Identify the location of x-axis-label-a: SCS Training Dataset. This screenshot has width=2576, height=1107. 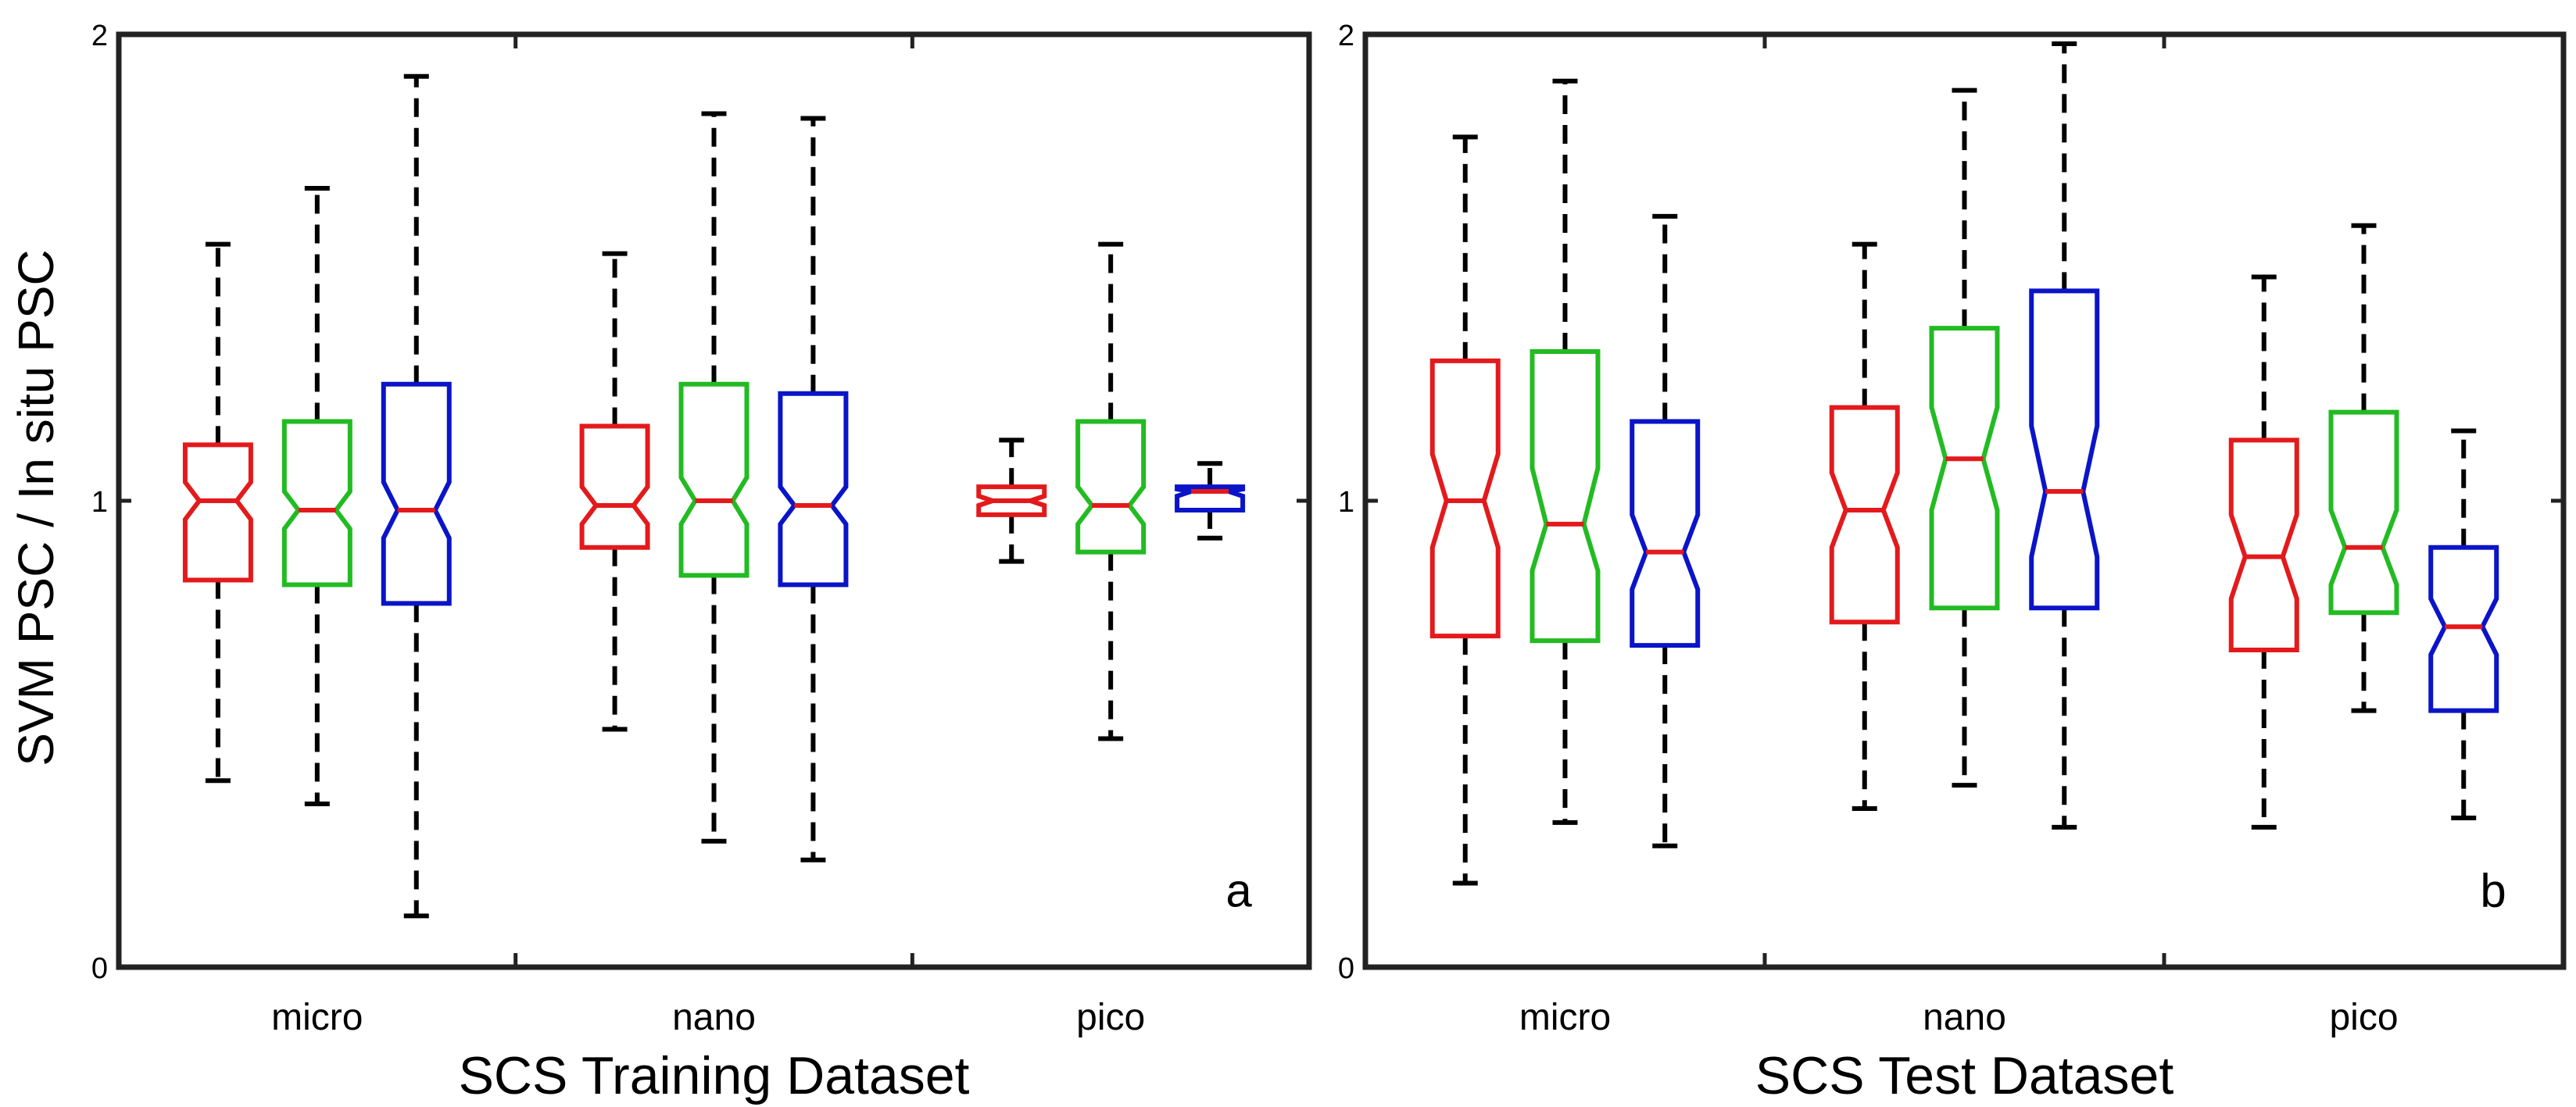
(714, 1075).